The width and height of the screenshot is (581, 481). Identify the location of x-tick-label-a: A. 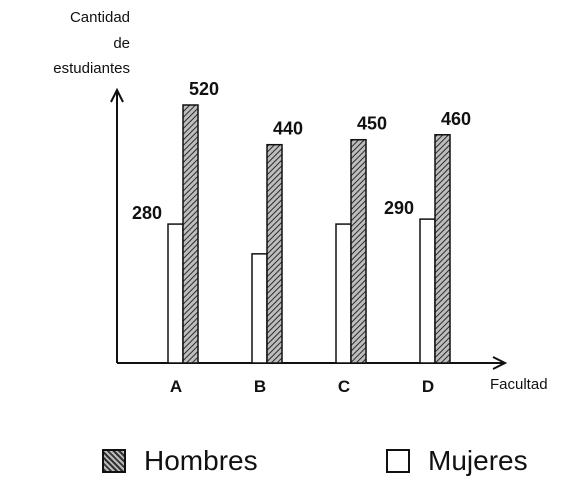
(176, 386).